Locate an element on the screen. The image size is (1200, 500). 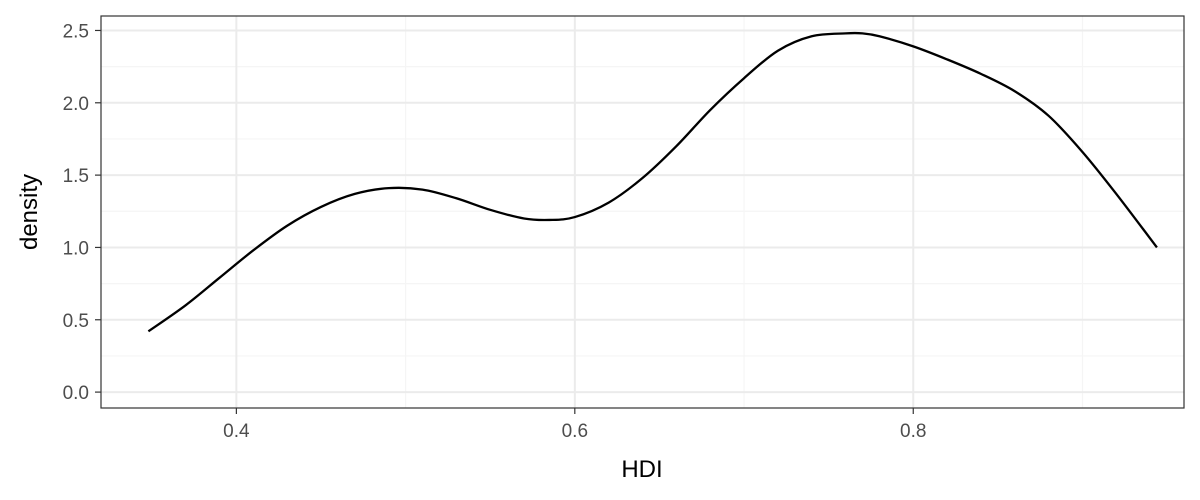
x-tick-label: 0.6 is located at coordinates (575, 431).